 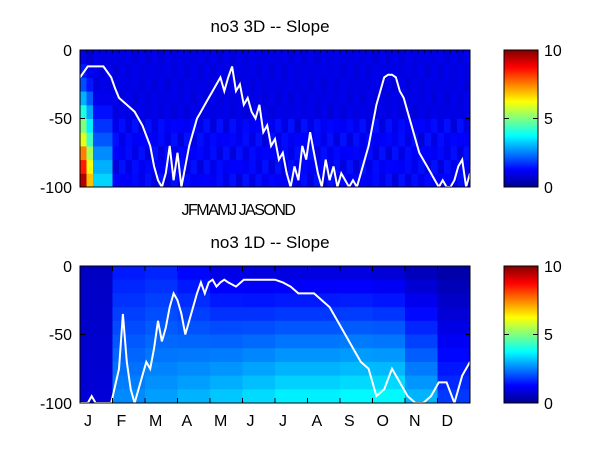 I want to click on x-tick-label: A, so click(x=187, y=421).